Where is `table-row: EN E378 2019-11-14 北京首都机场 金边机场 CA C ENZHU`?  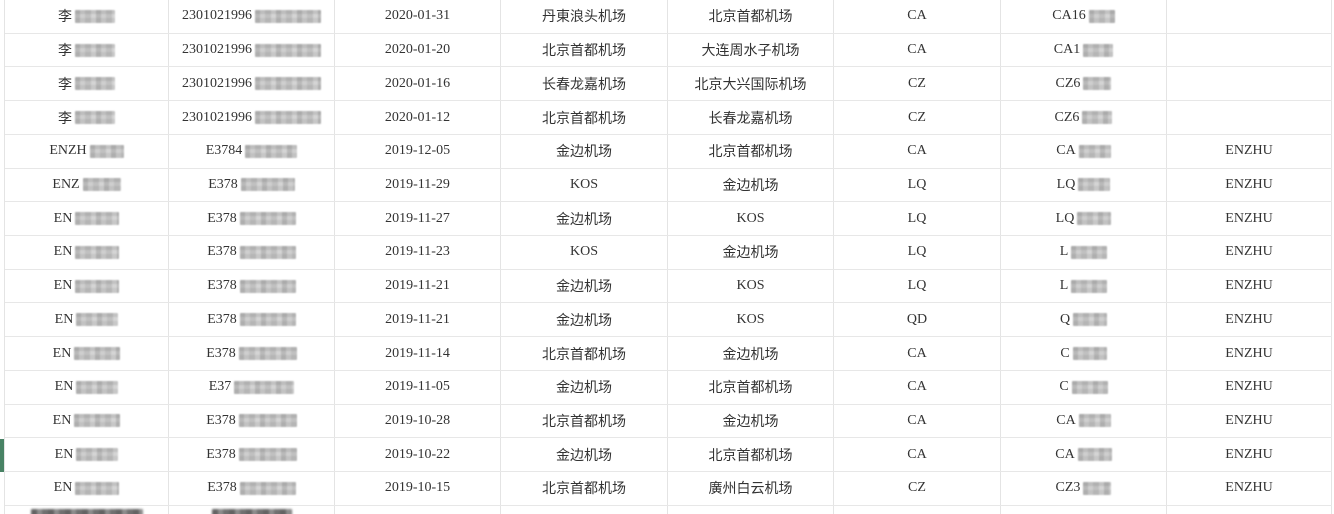
table-row: EN E378 2019-11-14 北京首都机场 金边机场 CA C ENZHU is located at coordinates (668, 354).